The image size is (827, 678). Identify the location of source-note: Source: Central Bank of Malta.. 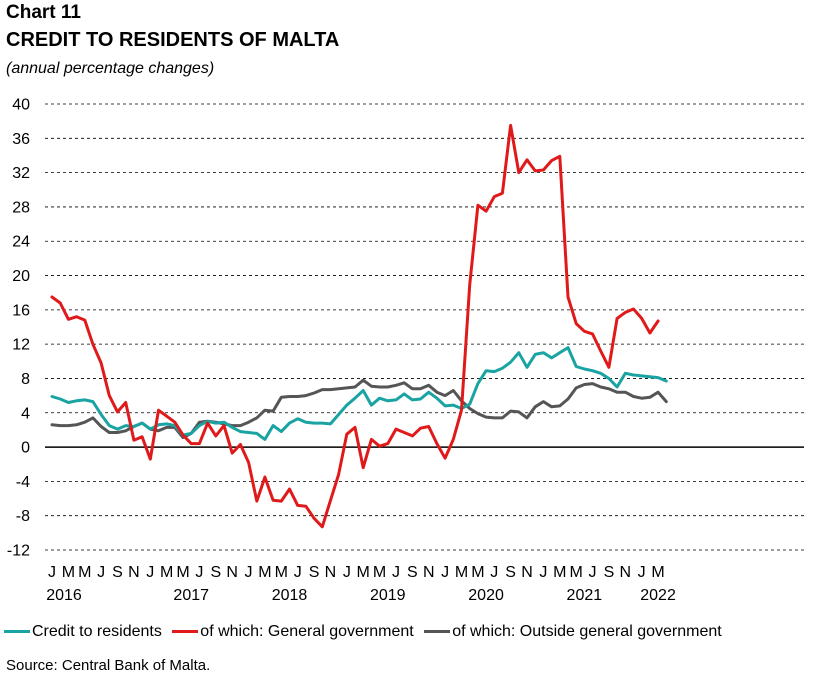
(108, 665).